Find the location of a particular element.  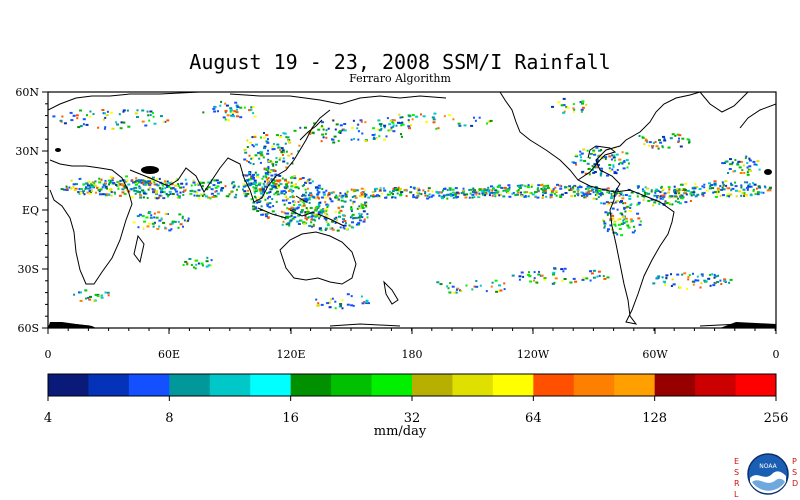

colorbar: 4 8 16 32 64 128 256 is located at coordinates (416, 399).